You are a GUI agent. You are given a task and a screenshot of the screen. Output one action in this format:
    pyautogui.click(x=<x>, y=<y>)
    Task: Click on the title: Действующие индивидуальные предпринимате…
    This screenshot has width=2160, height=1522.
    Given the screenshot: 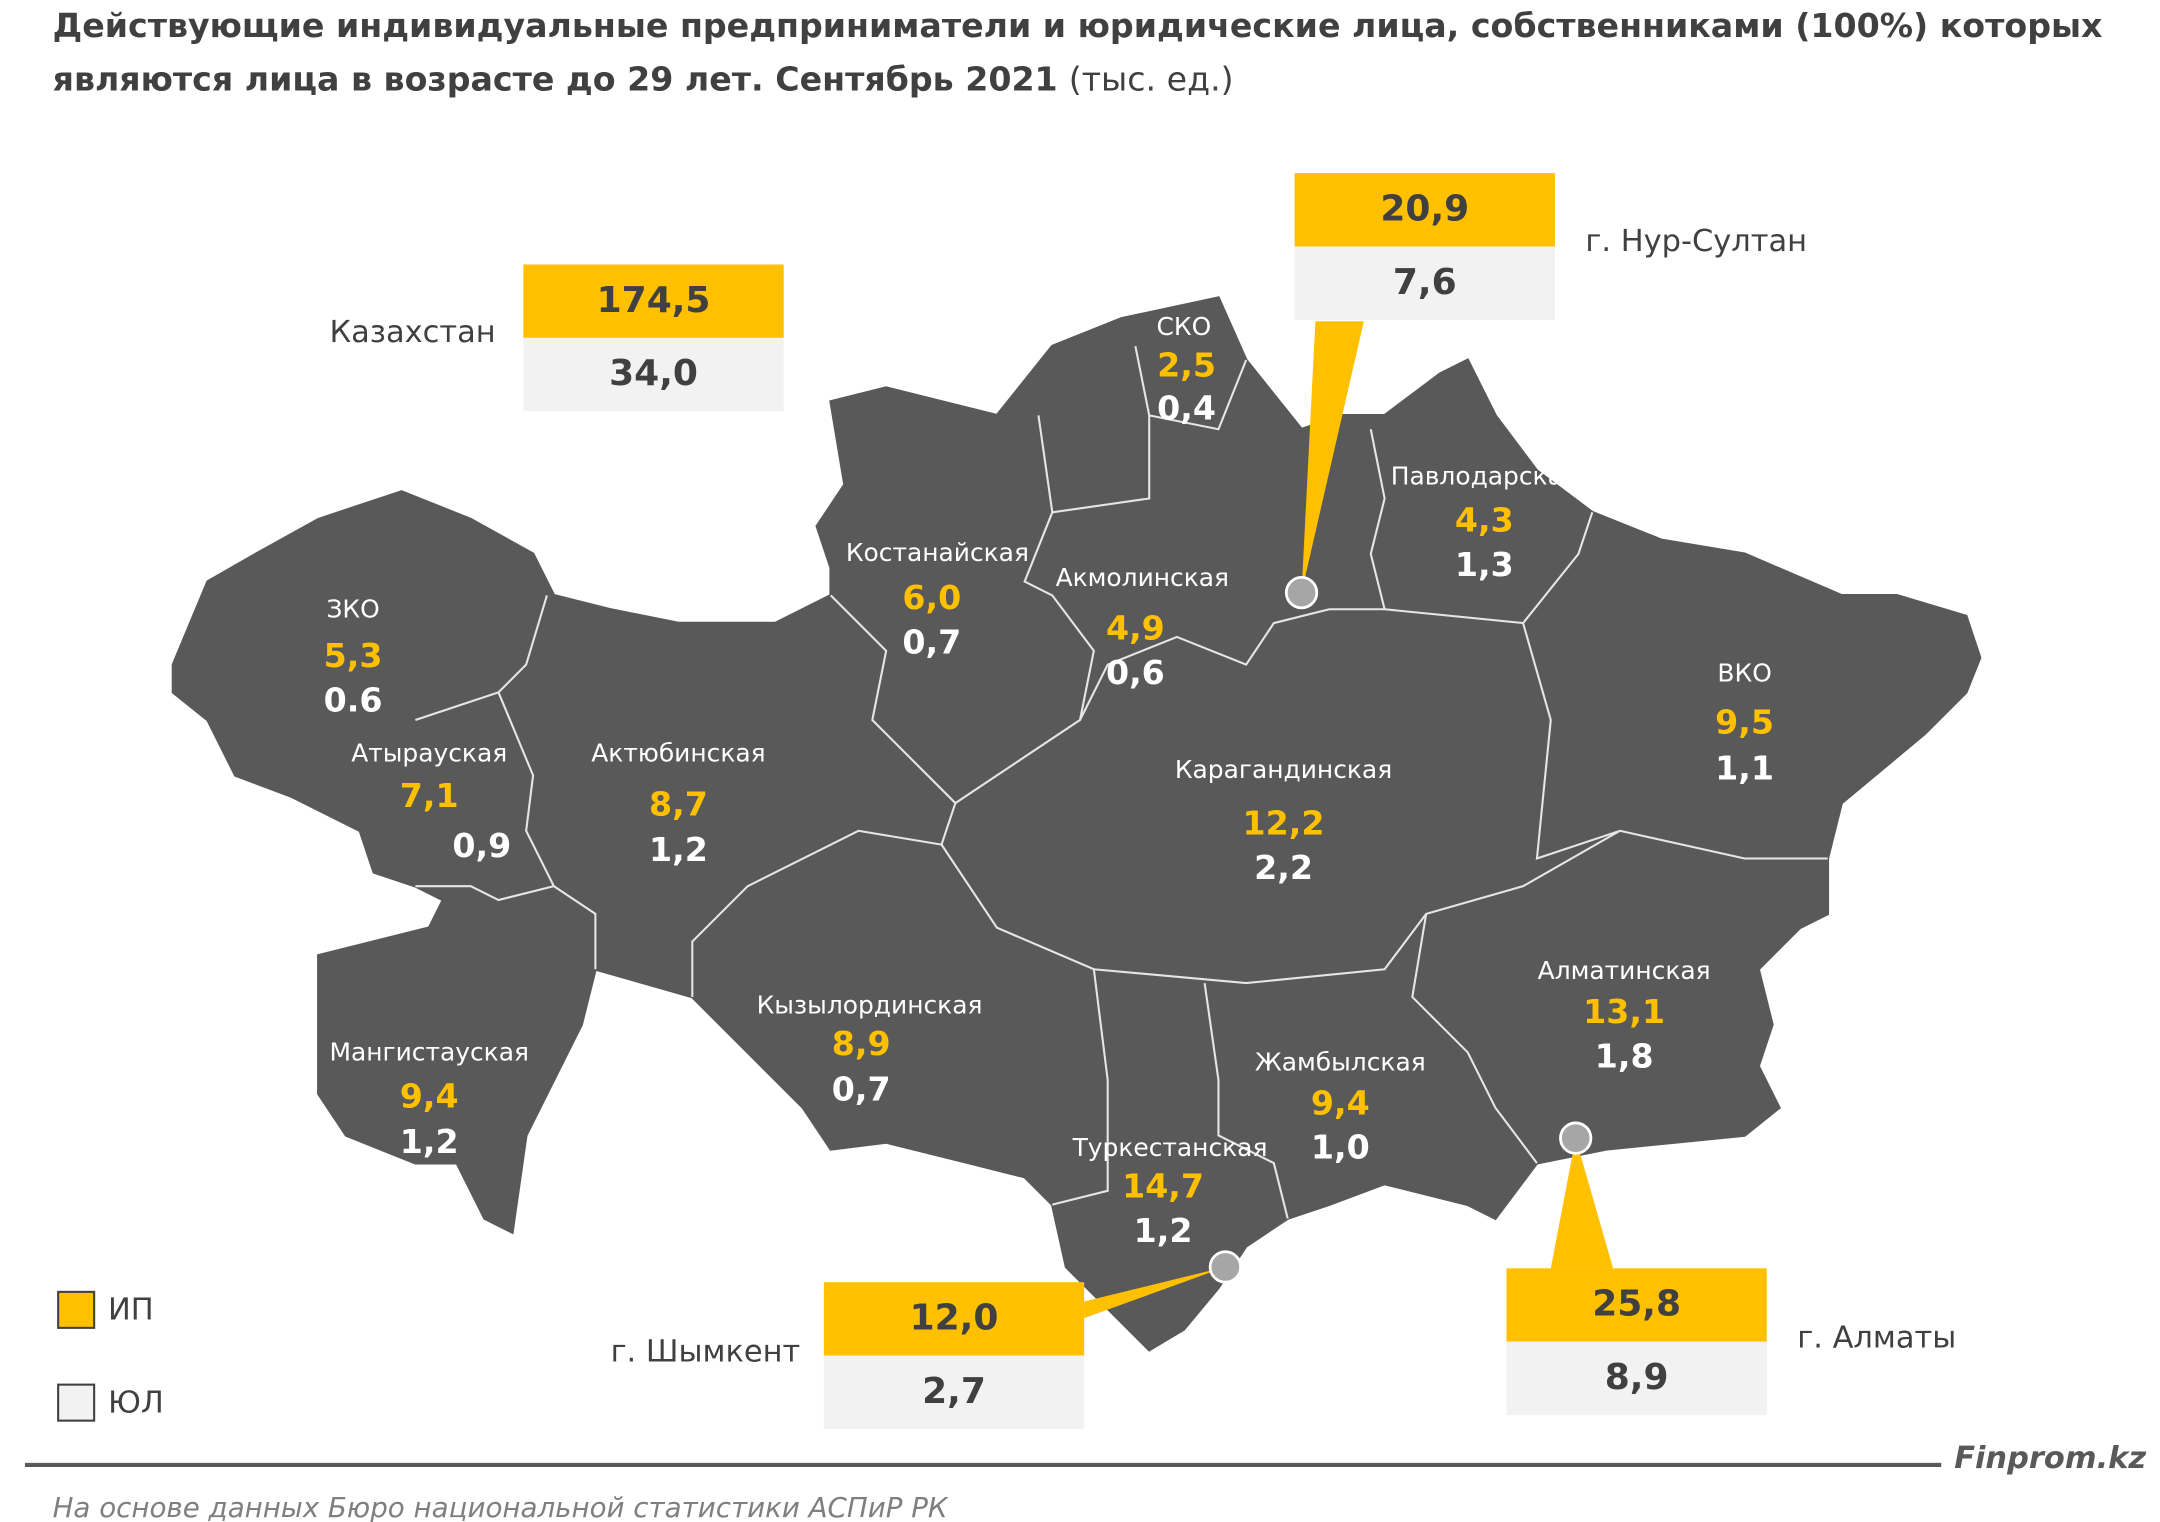 What is the action you would take?
    pyautogui.click(x=1078, y=25)
    